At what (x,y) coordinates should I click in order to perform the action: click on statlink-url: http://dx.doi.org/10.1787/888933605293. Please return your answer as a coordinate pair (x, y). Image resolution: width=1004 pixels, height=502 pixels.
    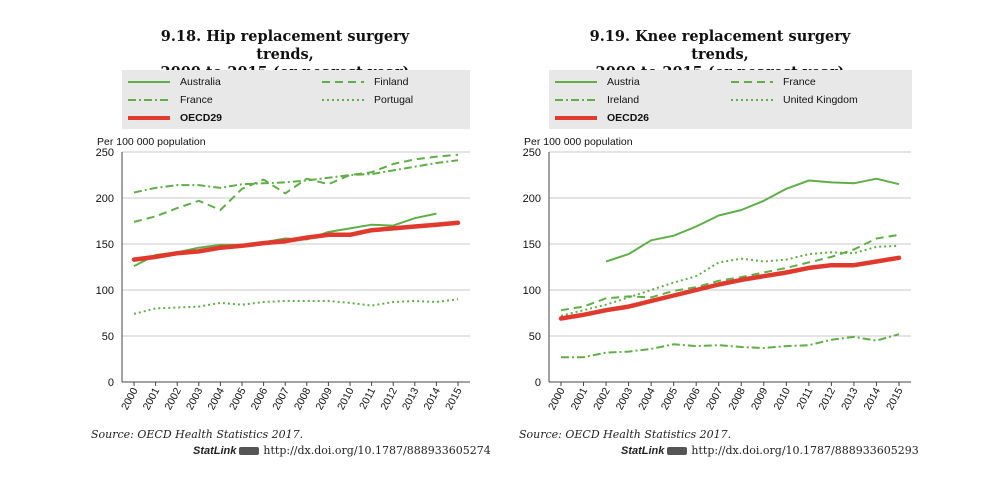
    Looking at the image, I should click on (805, 450).